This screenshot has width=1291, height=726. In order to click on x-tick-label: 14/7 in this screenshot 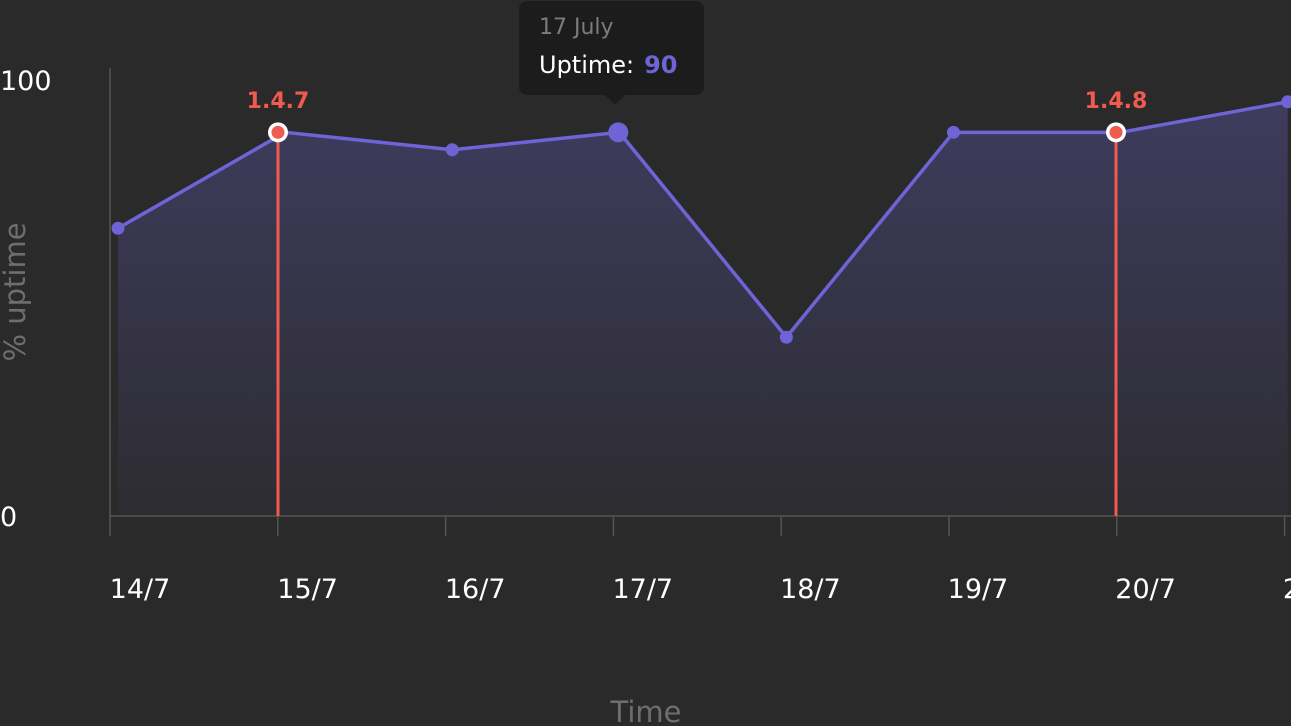, I will do `click(140, 589)`.